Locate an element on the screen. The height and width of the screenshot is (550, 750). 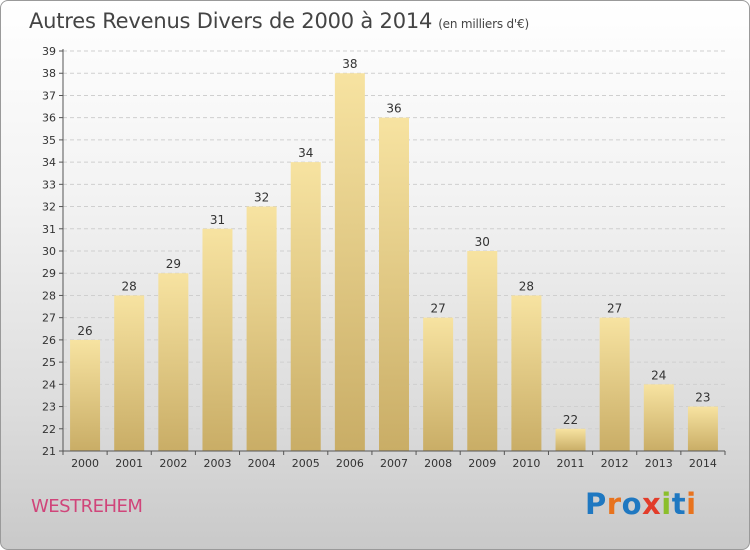
data-label: 30 is located at coordinates (482, 242).